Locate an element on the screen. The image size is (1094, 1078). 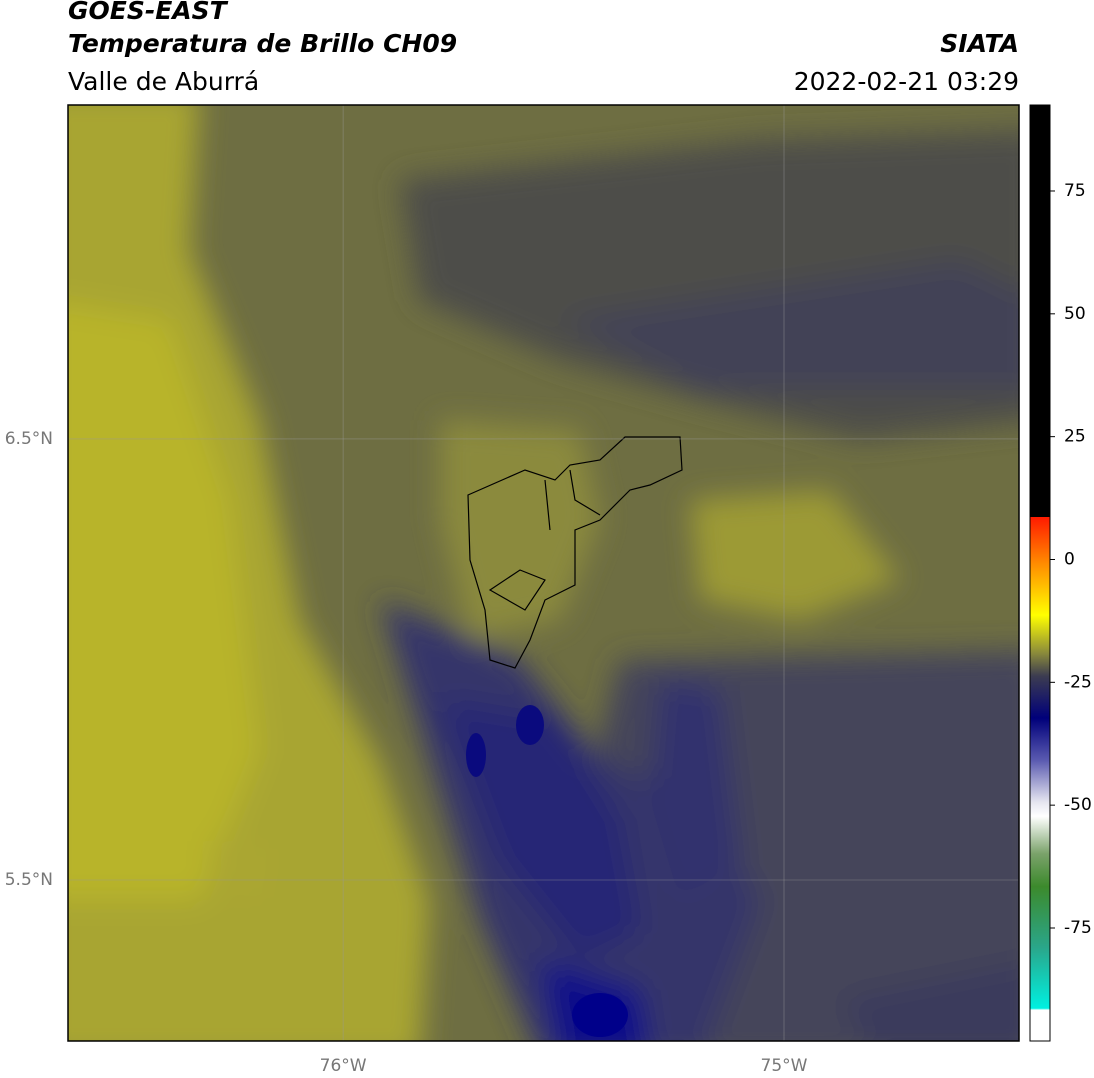
datetime: 2022-02-21 03:29 is located at coordinates (906, 81).